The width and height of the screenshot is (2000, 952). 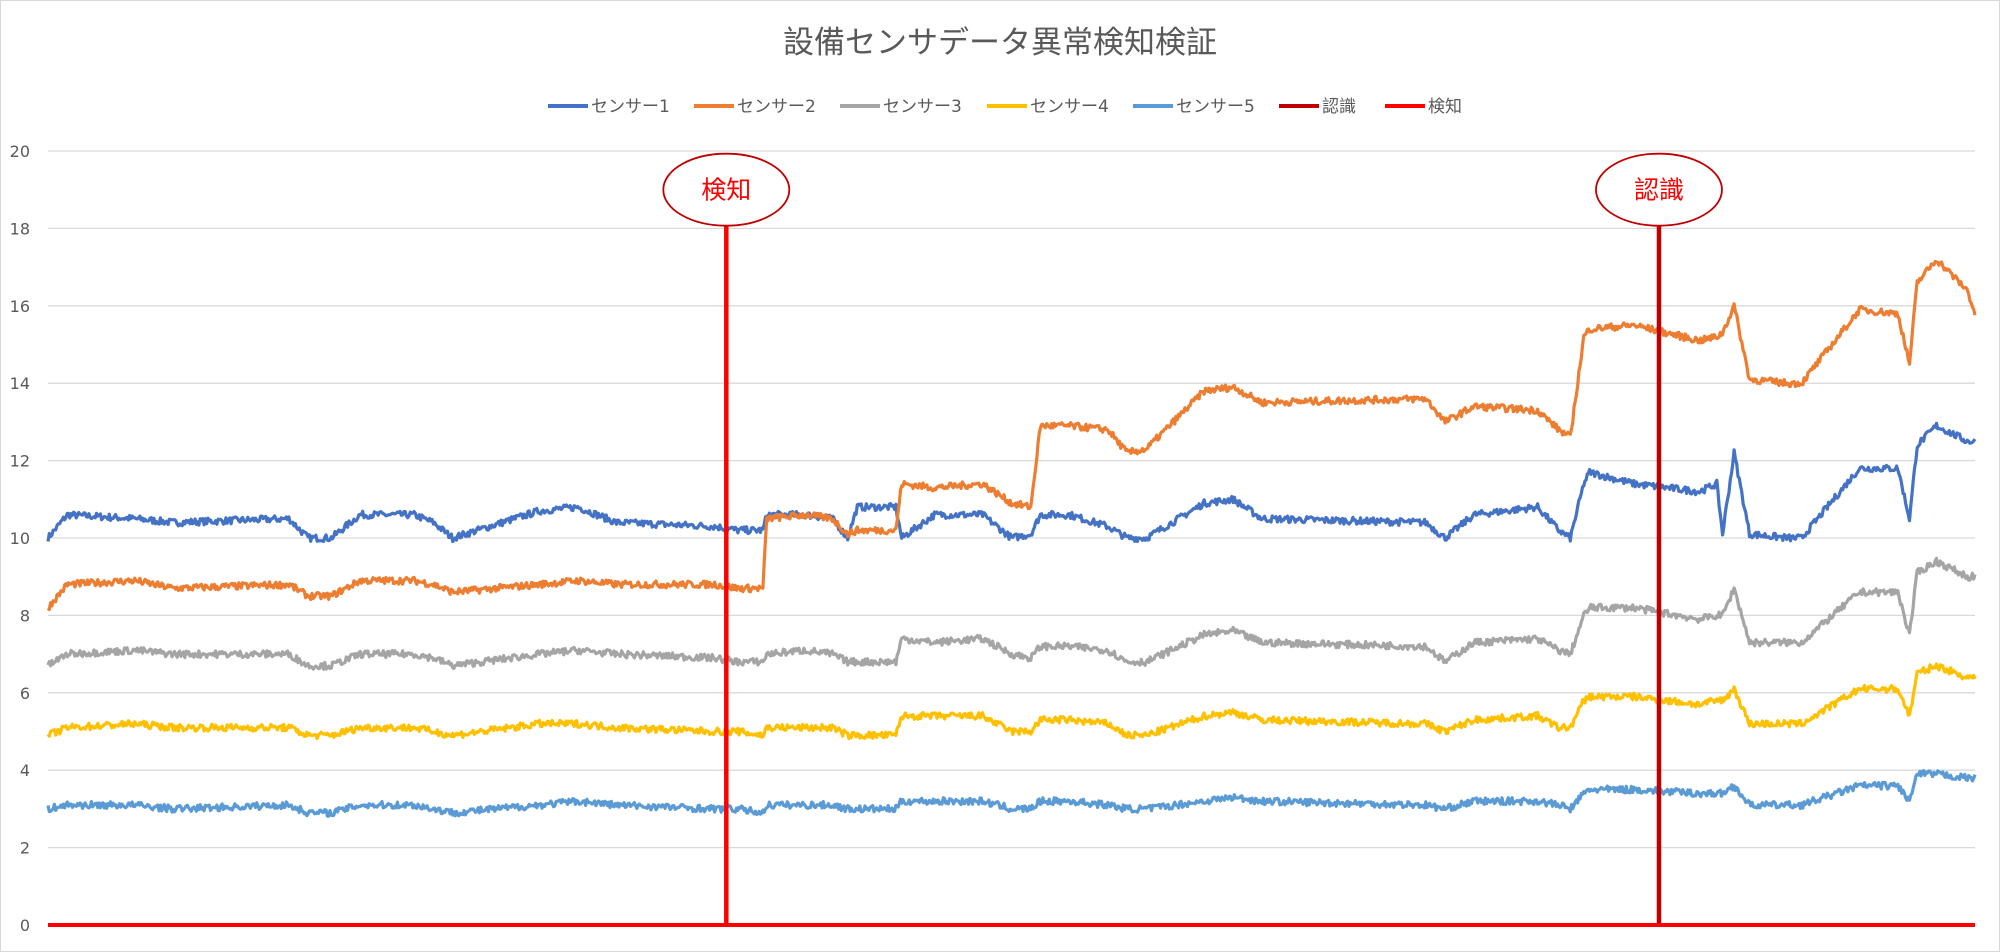 What do you see at coordinates (1445, 107) in the screenshot?
I see `legend-label: 検知` at bounding box center [1445, 107].